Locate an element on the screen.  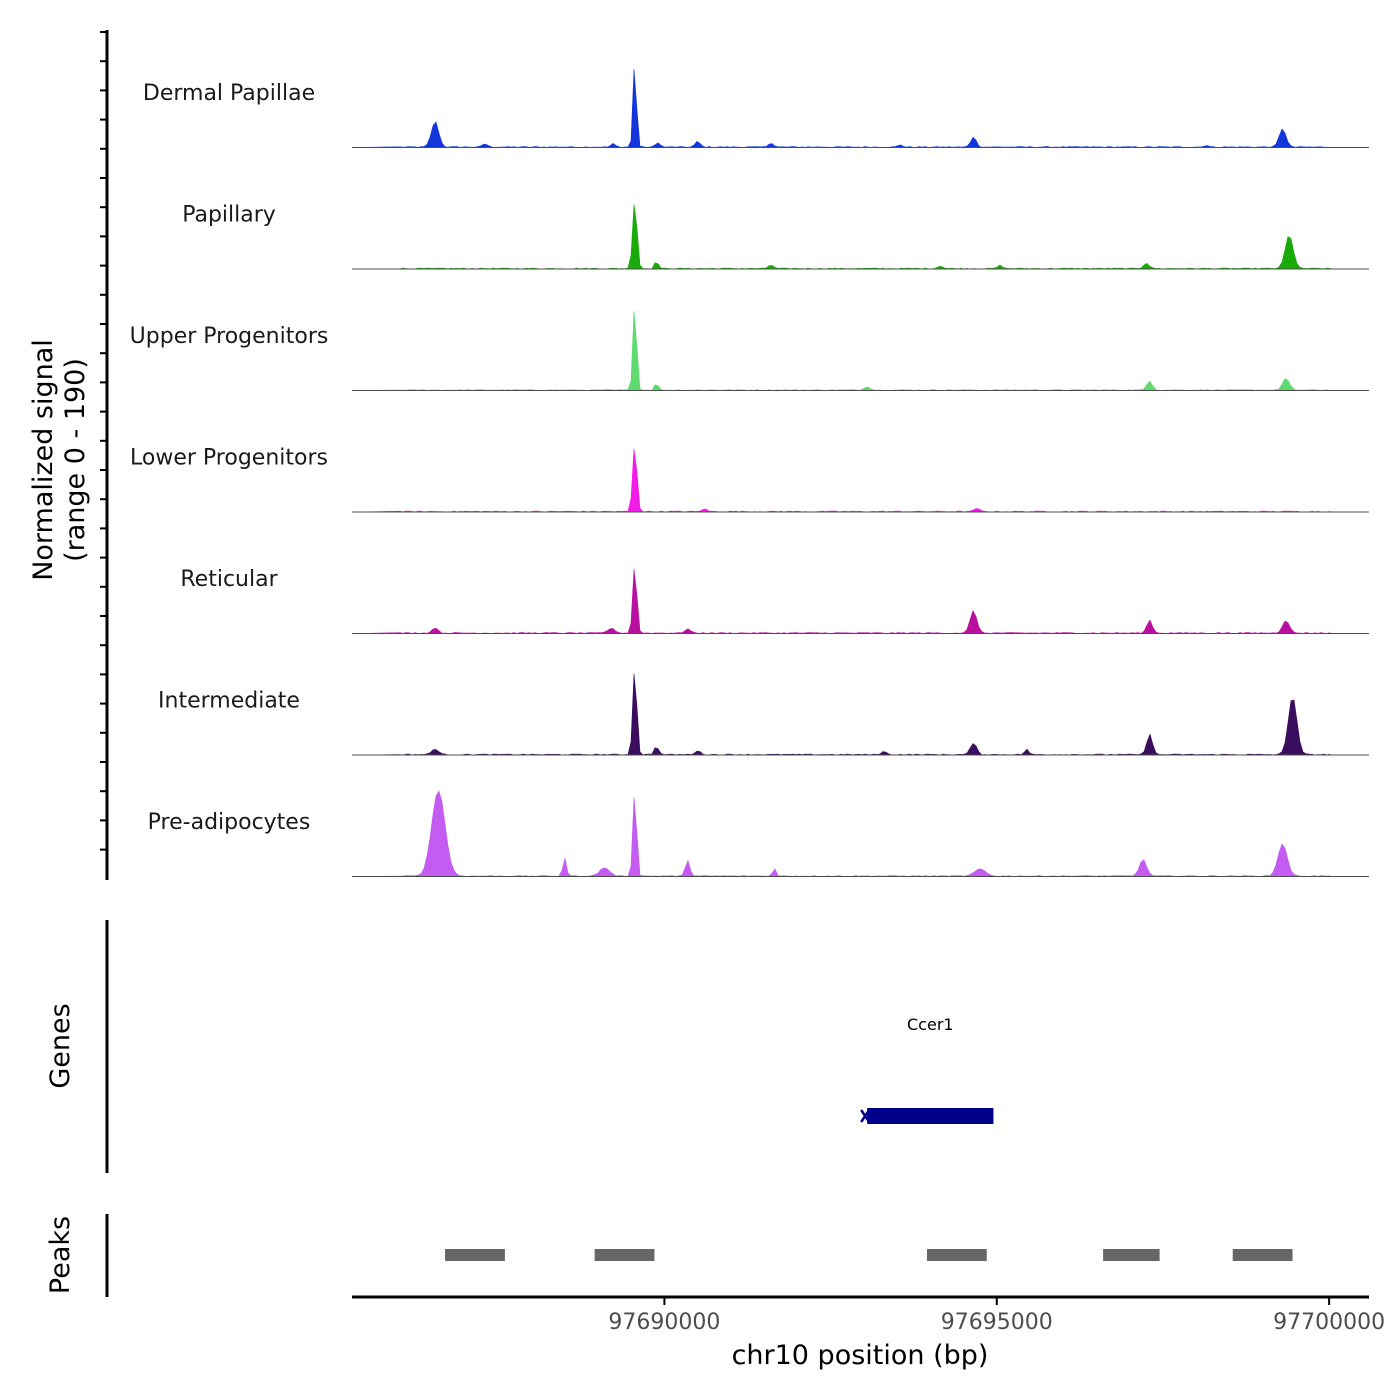
track-papillary: Papillary is located at coordinates (775, 236).